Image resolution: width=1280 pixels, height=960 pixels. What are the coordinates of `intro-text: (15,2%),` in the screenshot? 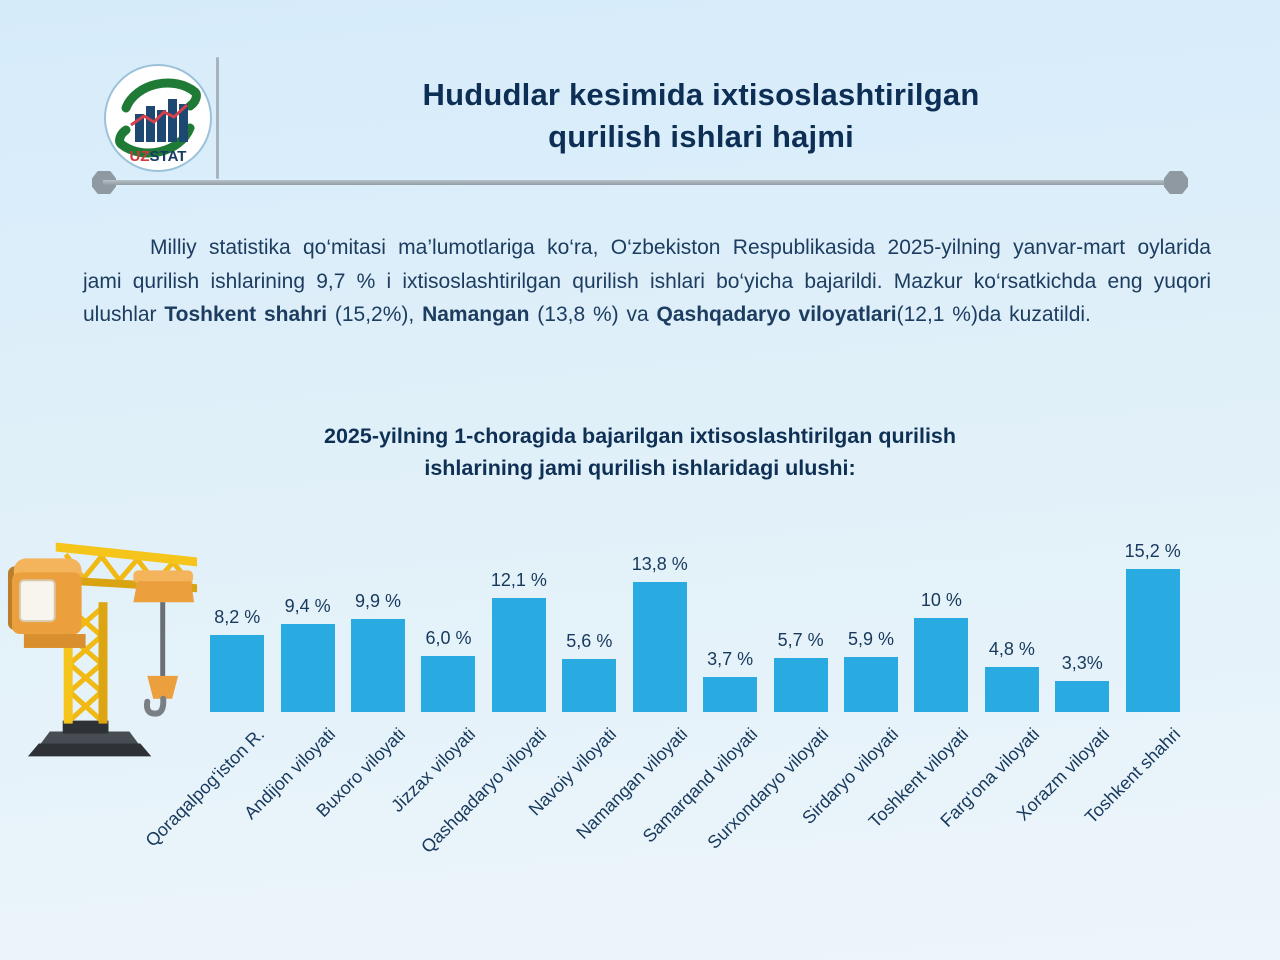 It's located at (375, 314).